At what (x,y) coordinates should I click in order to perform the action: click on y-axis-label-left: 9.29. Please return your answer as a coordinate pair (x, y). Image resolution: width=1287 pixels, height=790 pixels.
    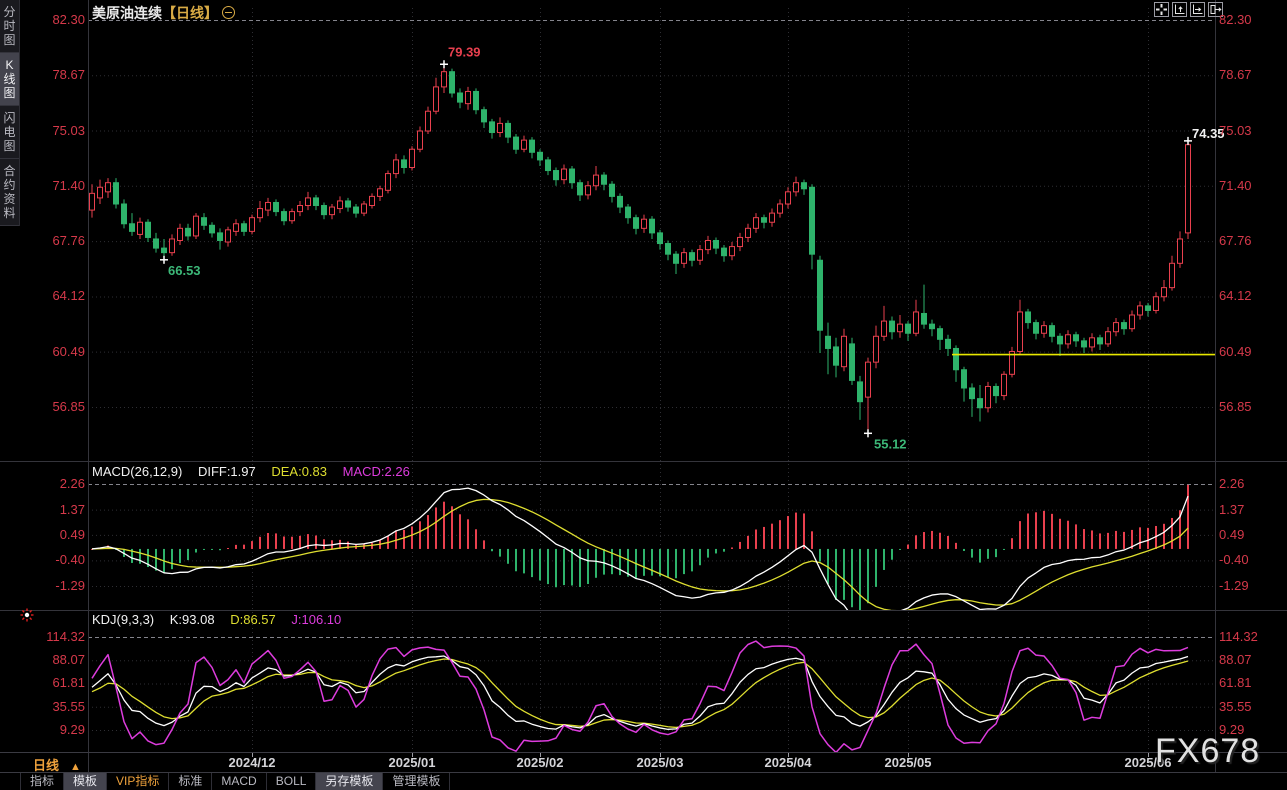
    Looking at the image, I should click on (72, 729).